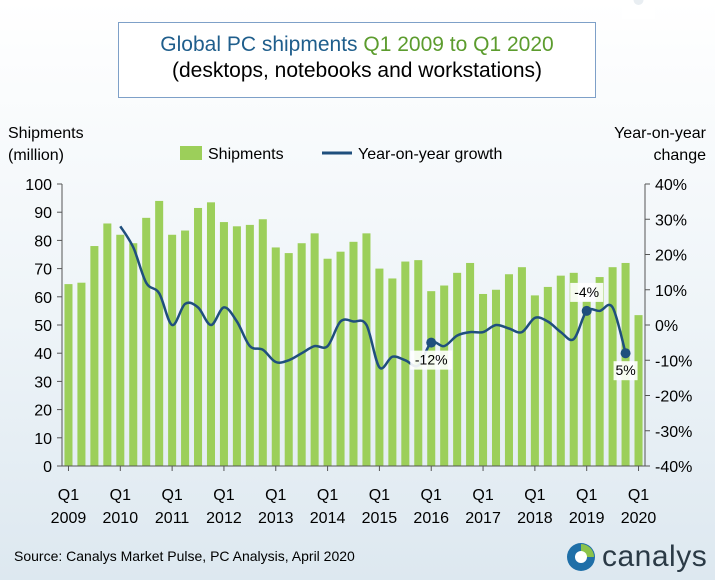 This screenshot has height=580, width=715. I want to click on right-tick-label: 0%, so click(666, 326).